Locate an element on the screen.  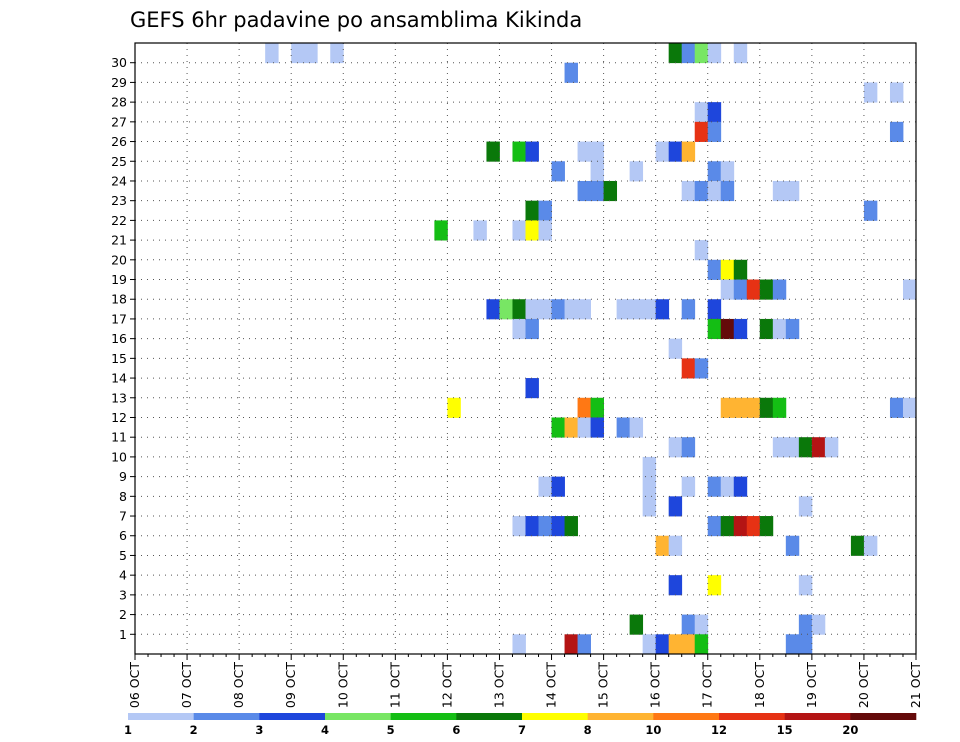
cell-m16-t50 is located at coordinates (792, 329).